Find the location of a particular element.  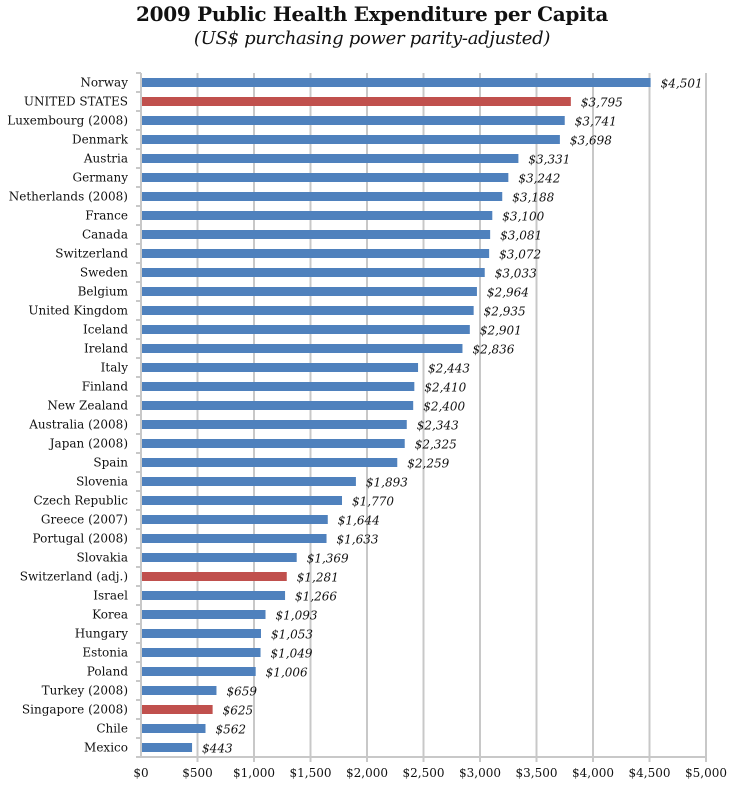

category-label: Canada is located at coordinates (105, 235).